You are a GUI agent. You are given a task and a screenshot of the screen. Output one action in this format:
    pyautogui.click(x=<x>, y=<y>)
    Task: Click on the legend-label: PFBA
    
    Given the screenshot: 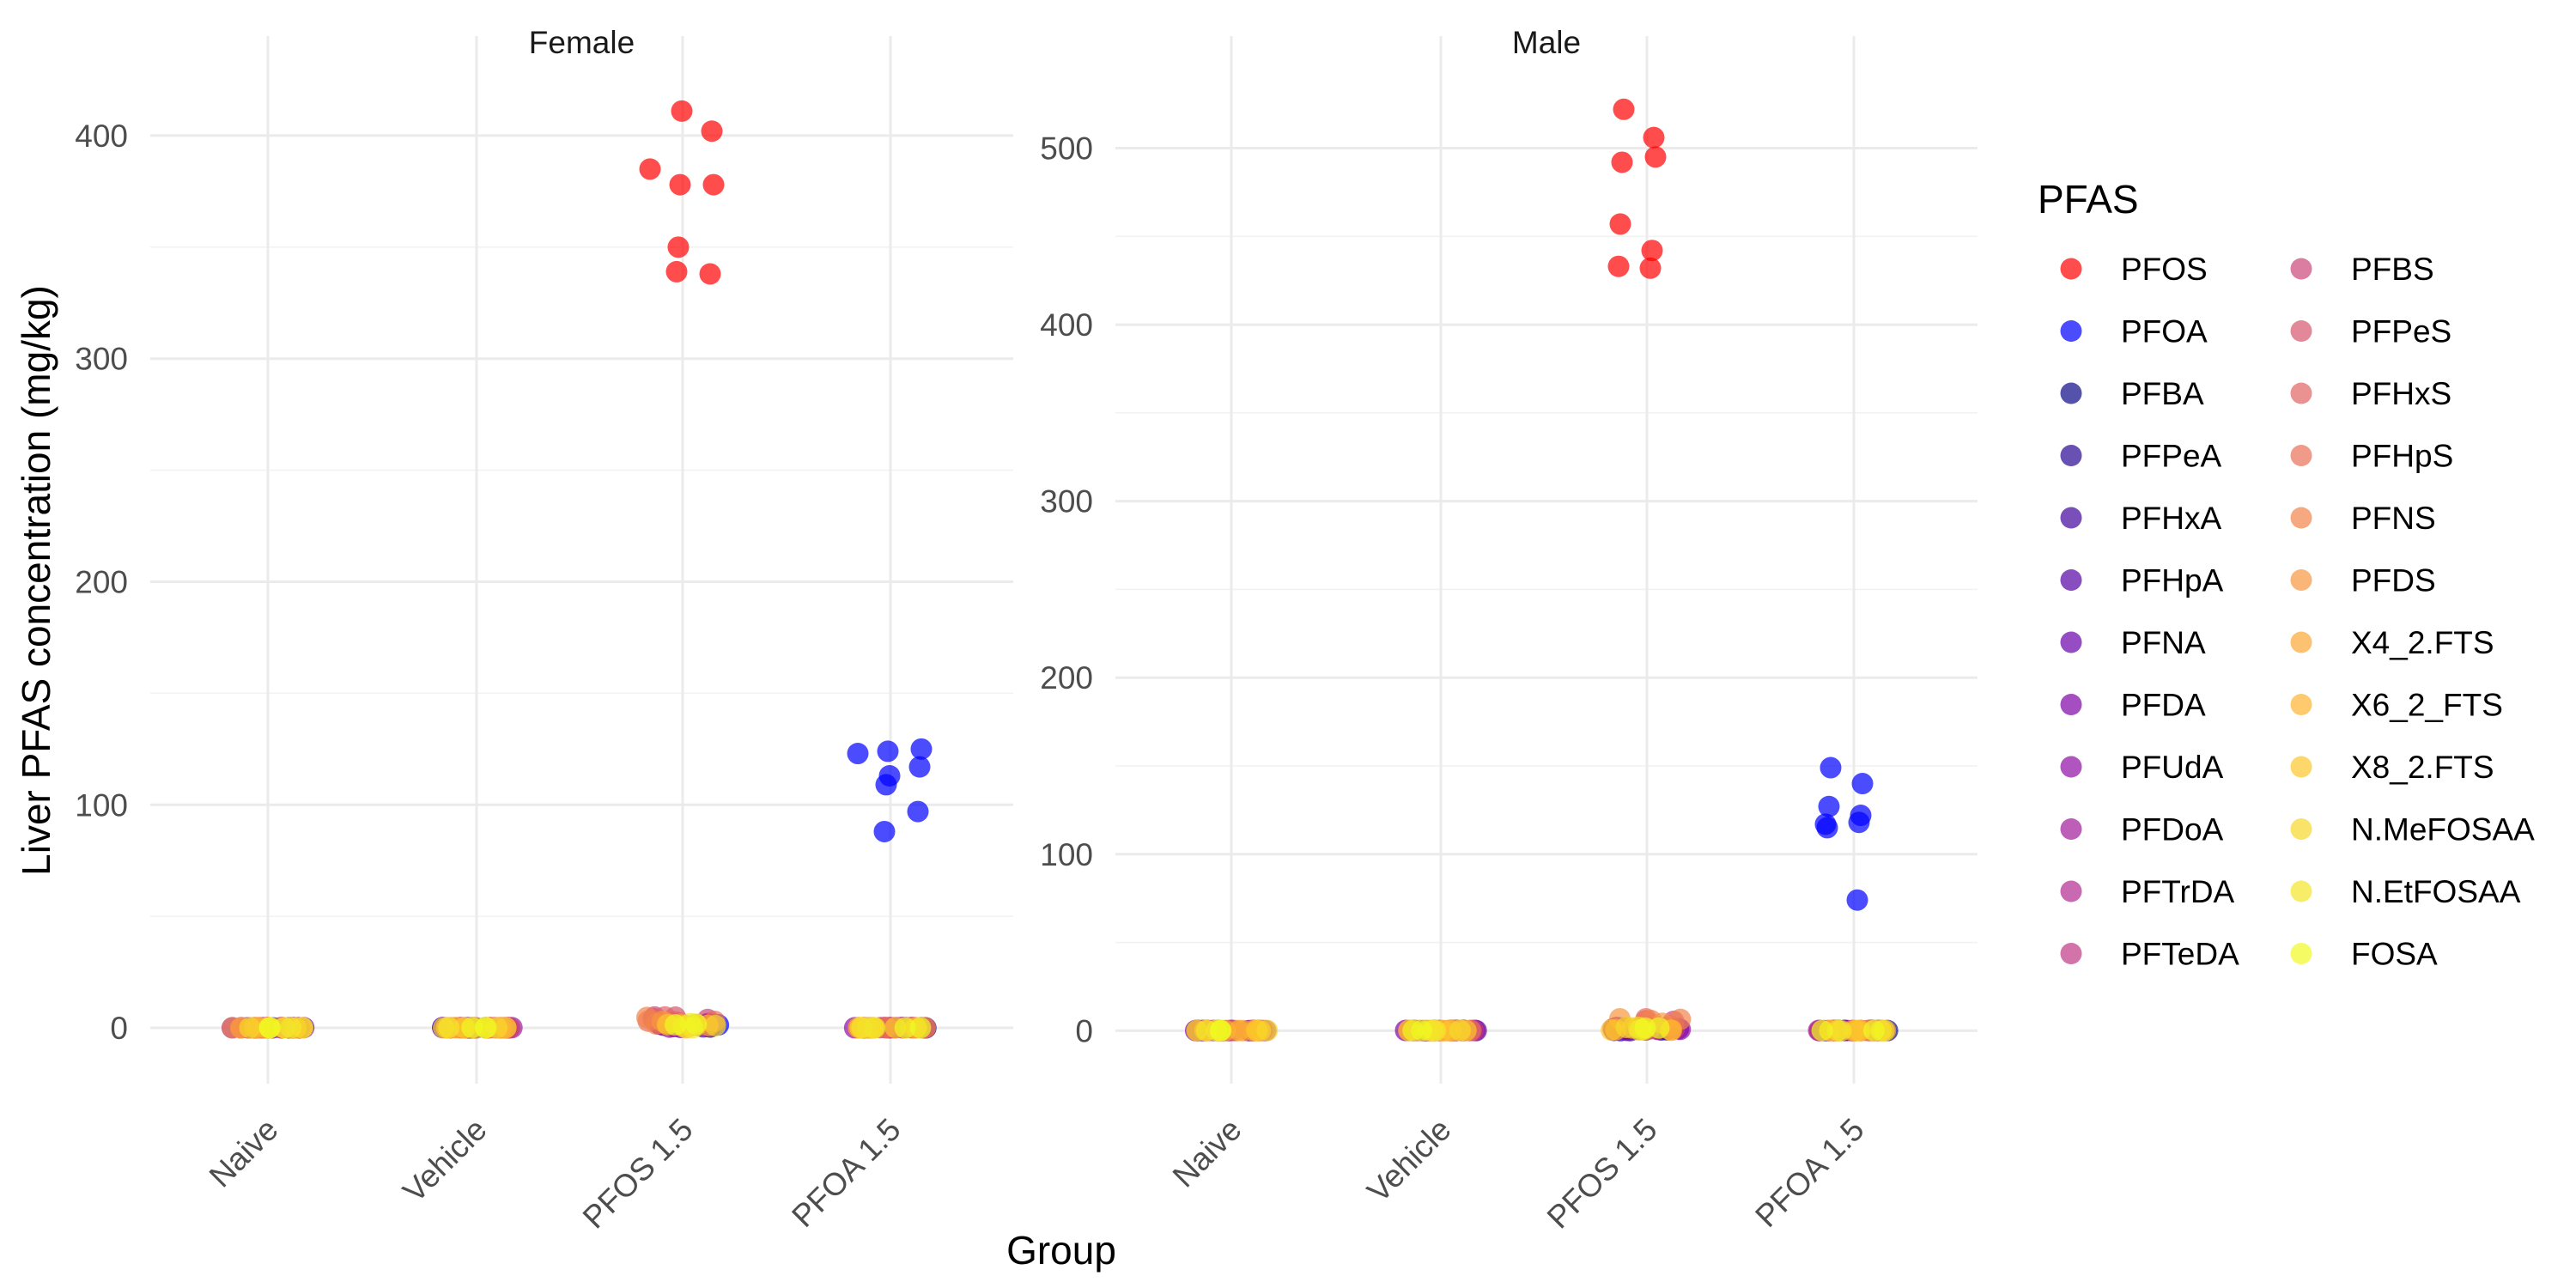 What is the action you would take?
    pyautogui.click(x=2163, y=393)
    